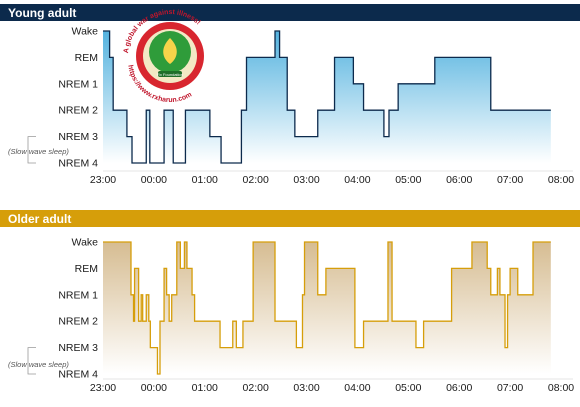 The width and height of the screenshot is (580, 407). I want to click on logo-banner, so click(170, 74).